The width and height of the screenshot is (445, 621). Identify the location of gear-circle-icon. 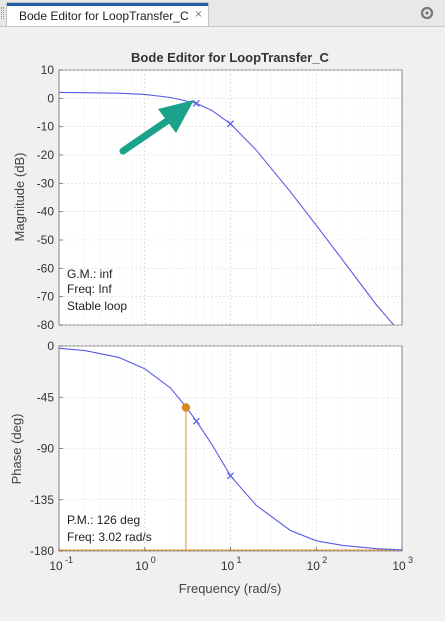
(427, 13).